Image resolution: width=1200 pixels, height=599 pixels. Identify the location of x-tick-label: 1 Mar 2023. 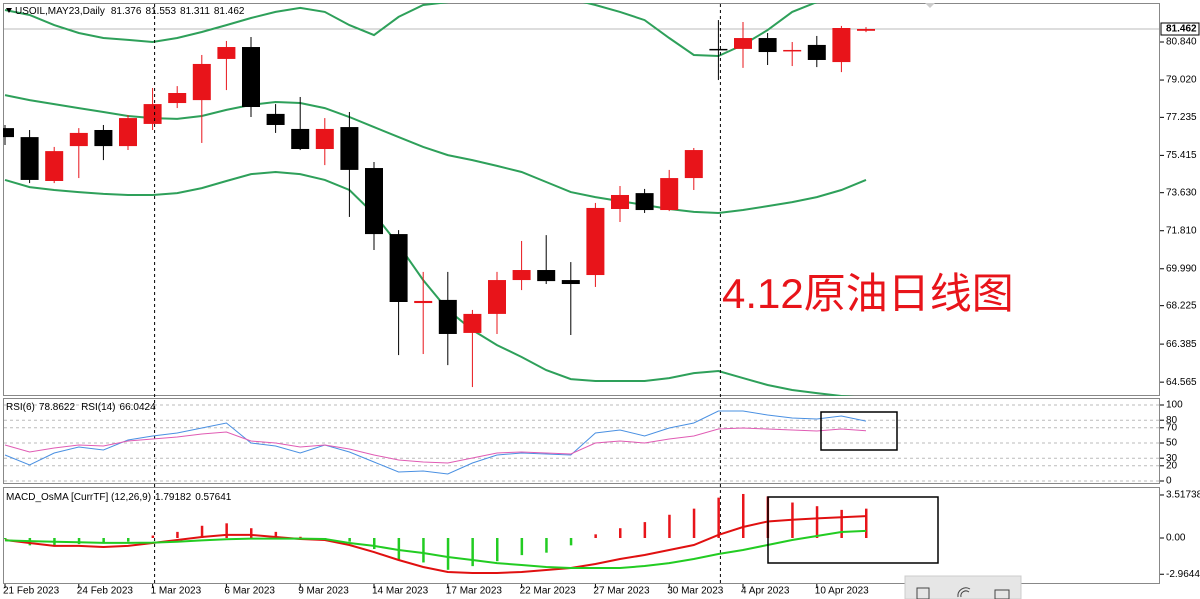
(176, 591).